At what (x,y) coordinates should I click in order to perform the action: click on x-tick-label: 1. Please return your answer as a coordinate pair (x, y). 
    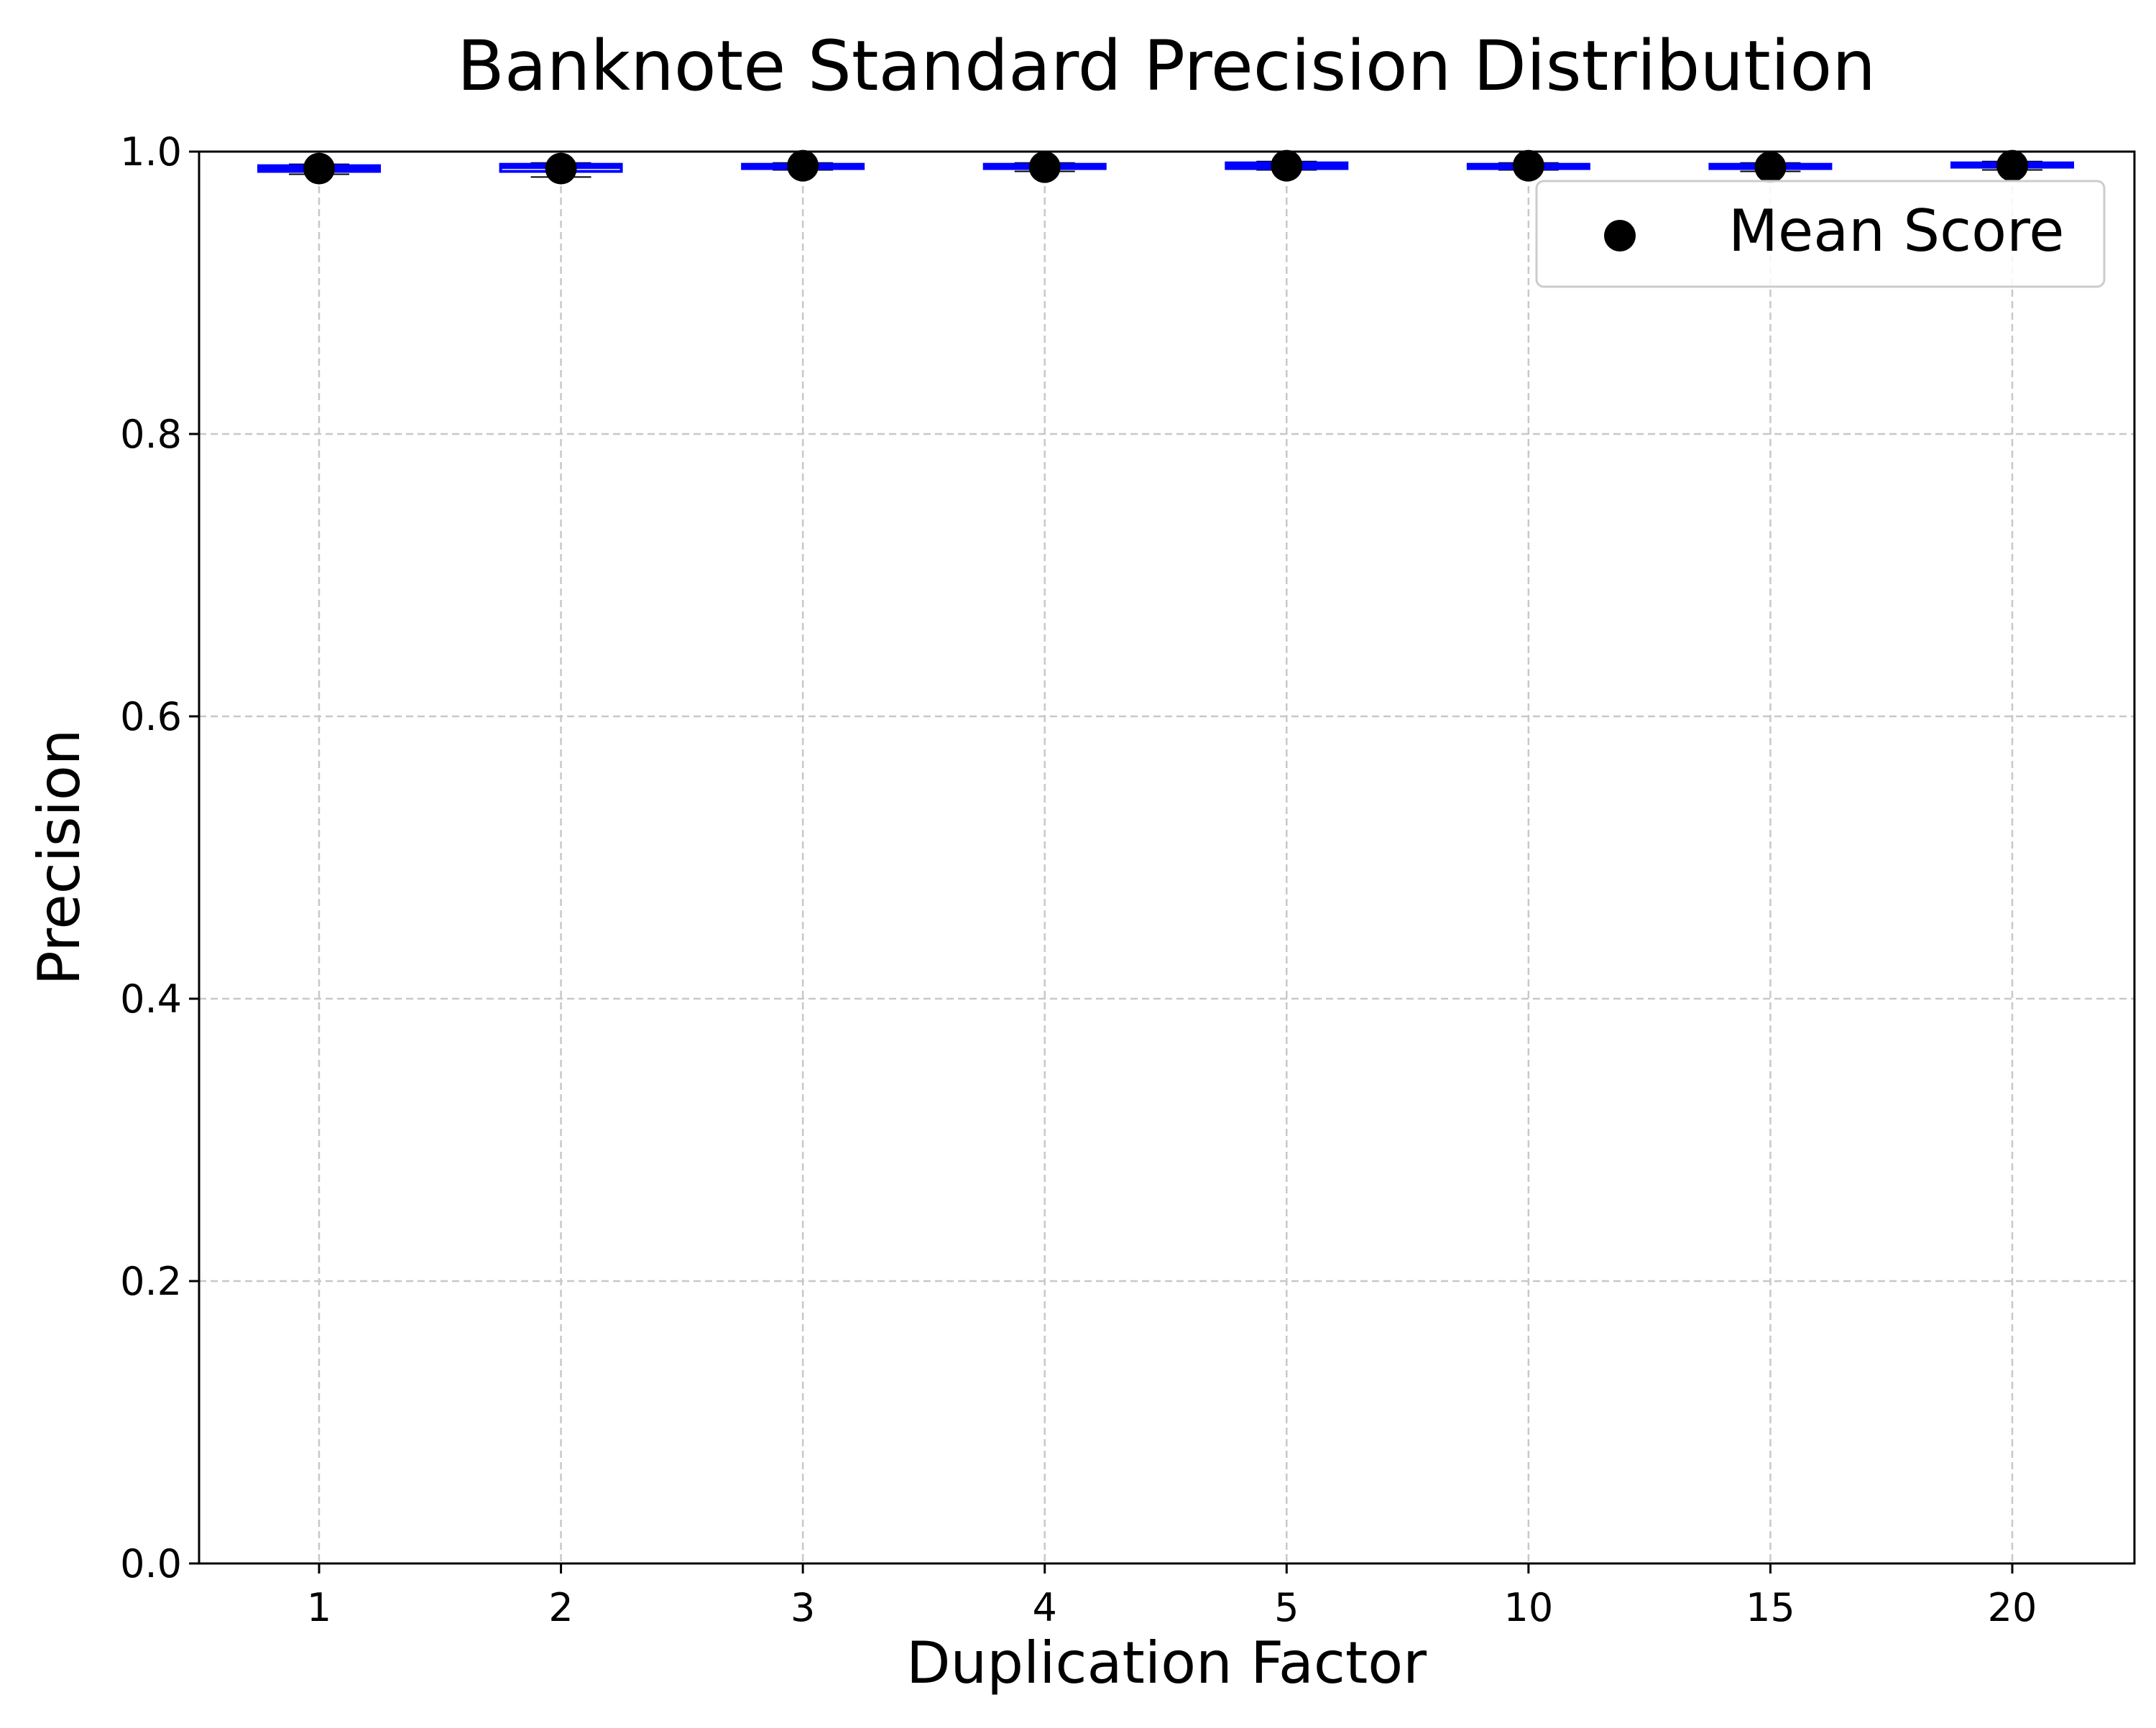
    Looking at the image, I should click on (319, 1607).